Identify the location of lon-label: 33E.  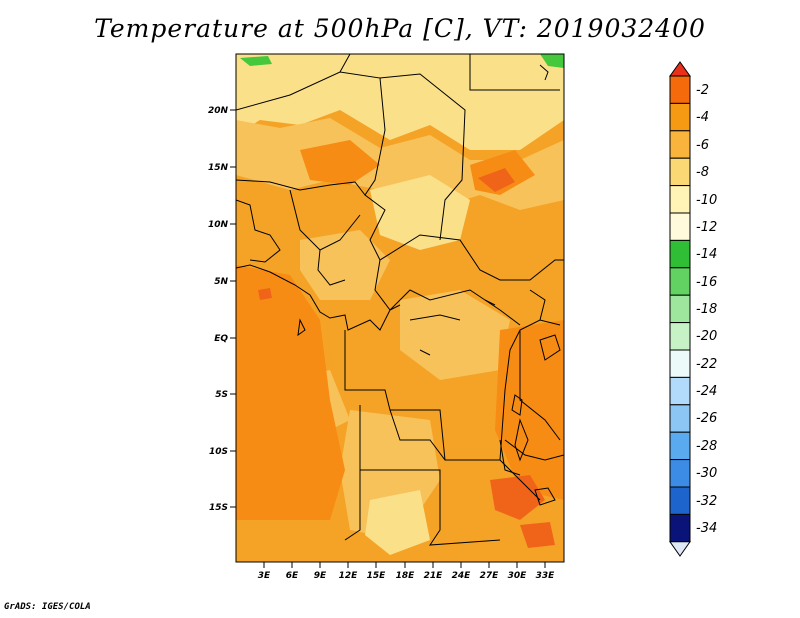
(546, 576).